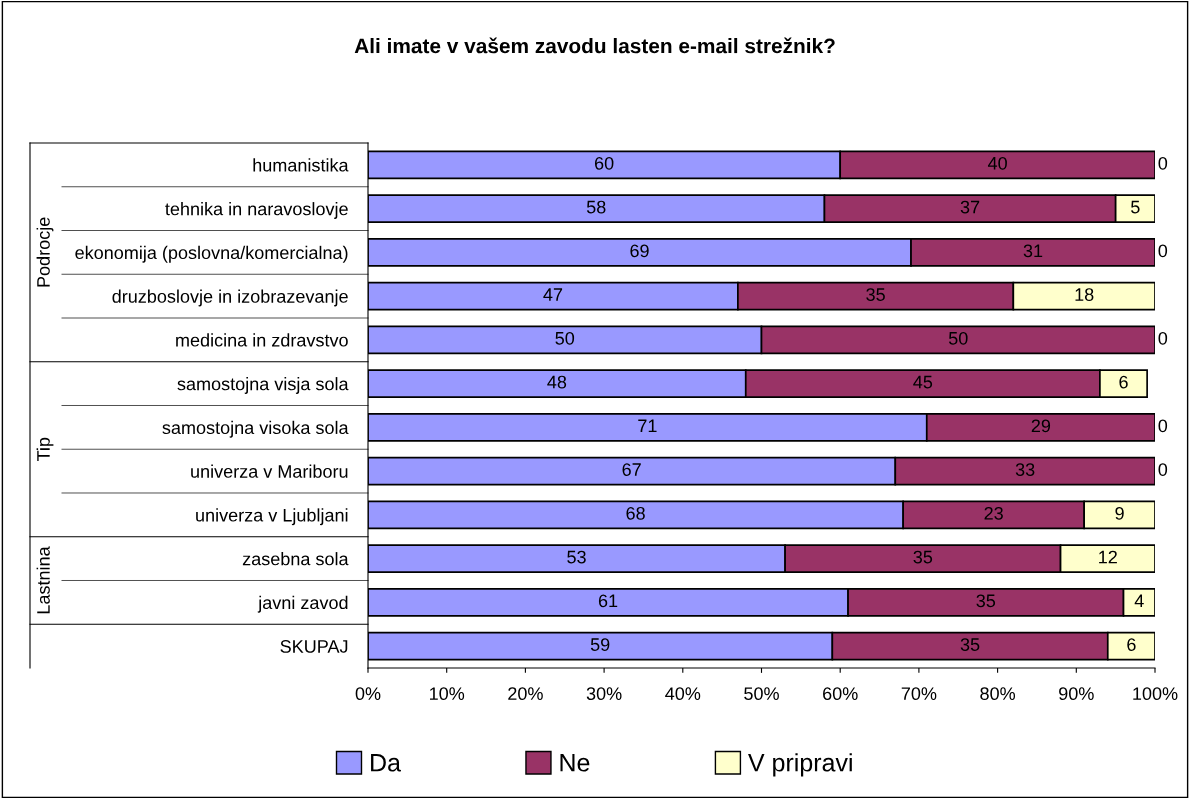 The width and height of the screenshot is (1190, 799). Describe the element at coordinates (683, 694) in the screenshot. I see `x-tick-label: 40%` at that location.